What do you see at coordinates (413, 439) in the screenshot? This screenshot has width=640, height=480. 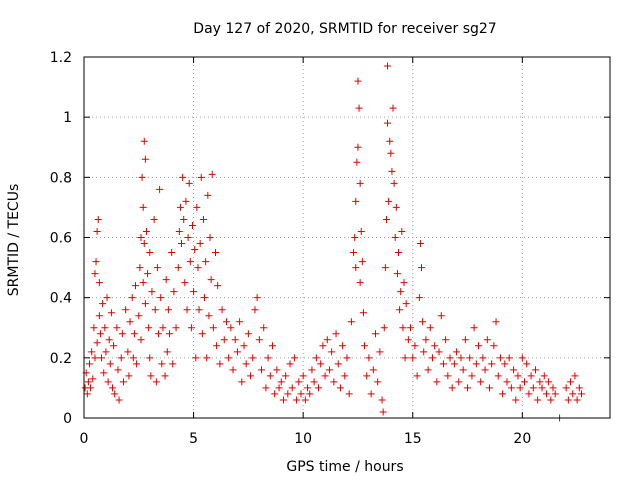 I see `x-tick-label: 15` at bounding box center [413, 439].